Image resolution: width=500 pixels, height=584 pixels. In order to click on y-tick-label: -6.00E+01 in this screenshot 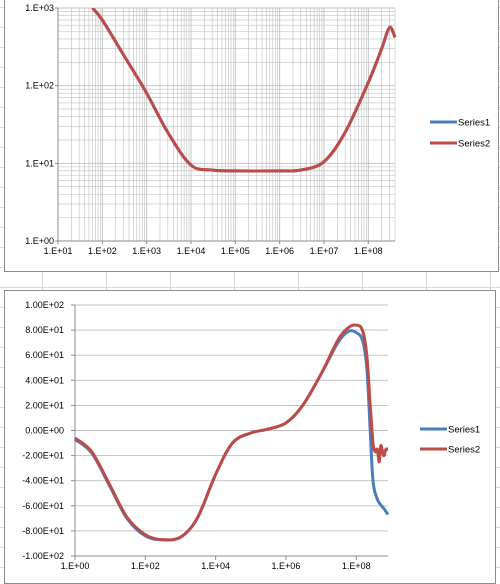, I will do `click(43, 506)`.